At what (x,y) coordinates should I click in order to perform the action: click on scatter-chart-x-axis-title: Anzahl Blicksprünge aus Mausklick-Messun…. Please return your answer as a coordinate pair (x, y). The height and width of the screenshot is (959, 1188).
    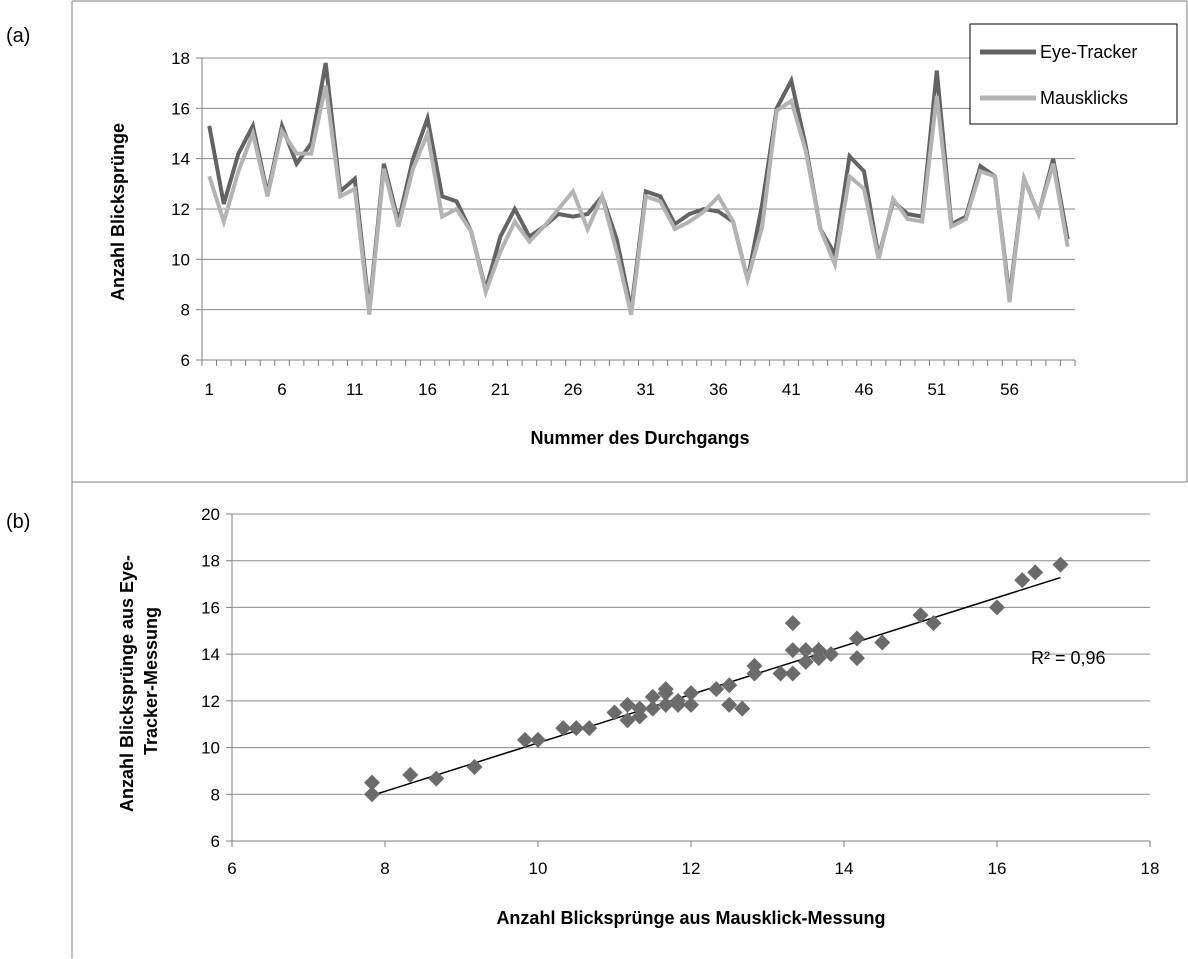
    Looking at the image, I should click on (690, 918).